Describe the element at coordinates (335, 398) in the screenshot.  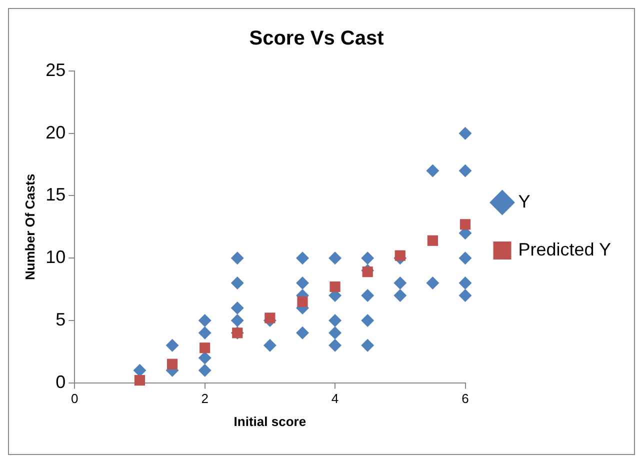
I see `x-tick-label: 4` at that location.